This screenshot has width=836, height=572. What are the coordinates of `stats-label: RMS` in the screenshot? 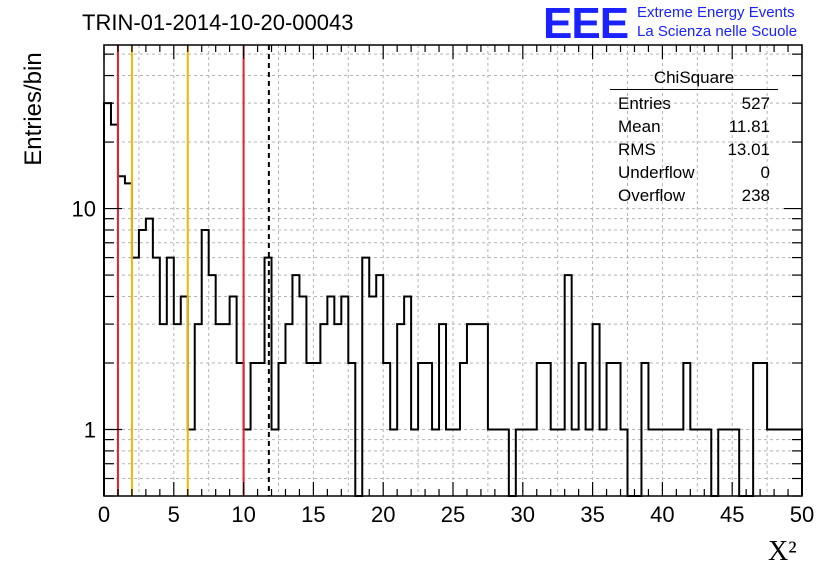 It's located at (637, 149).